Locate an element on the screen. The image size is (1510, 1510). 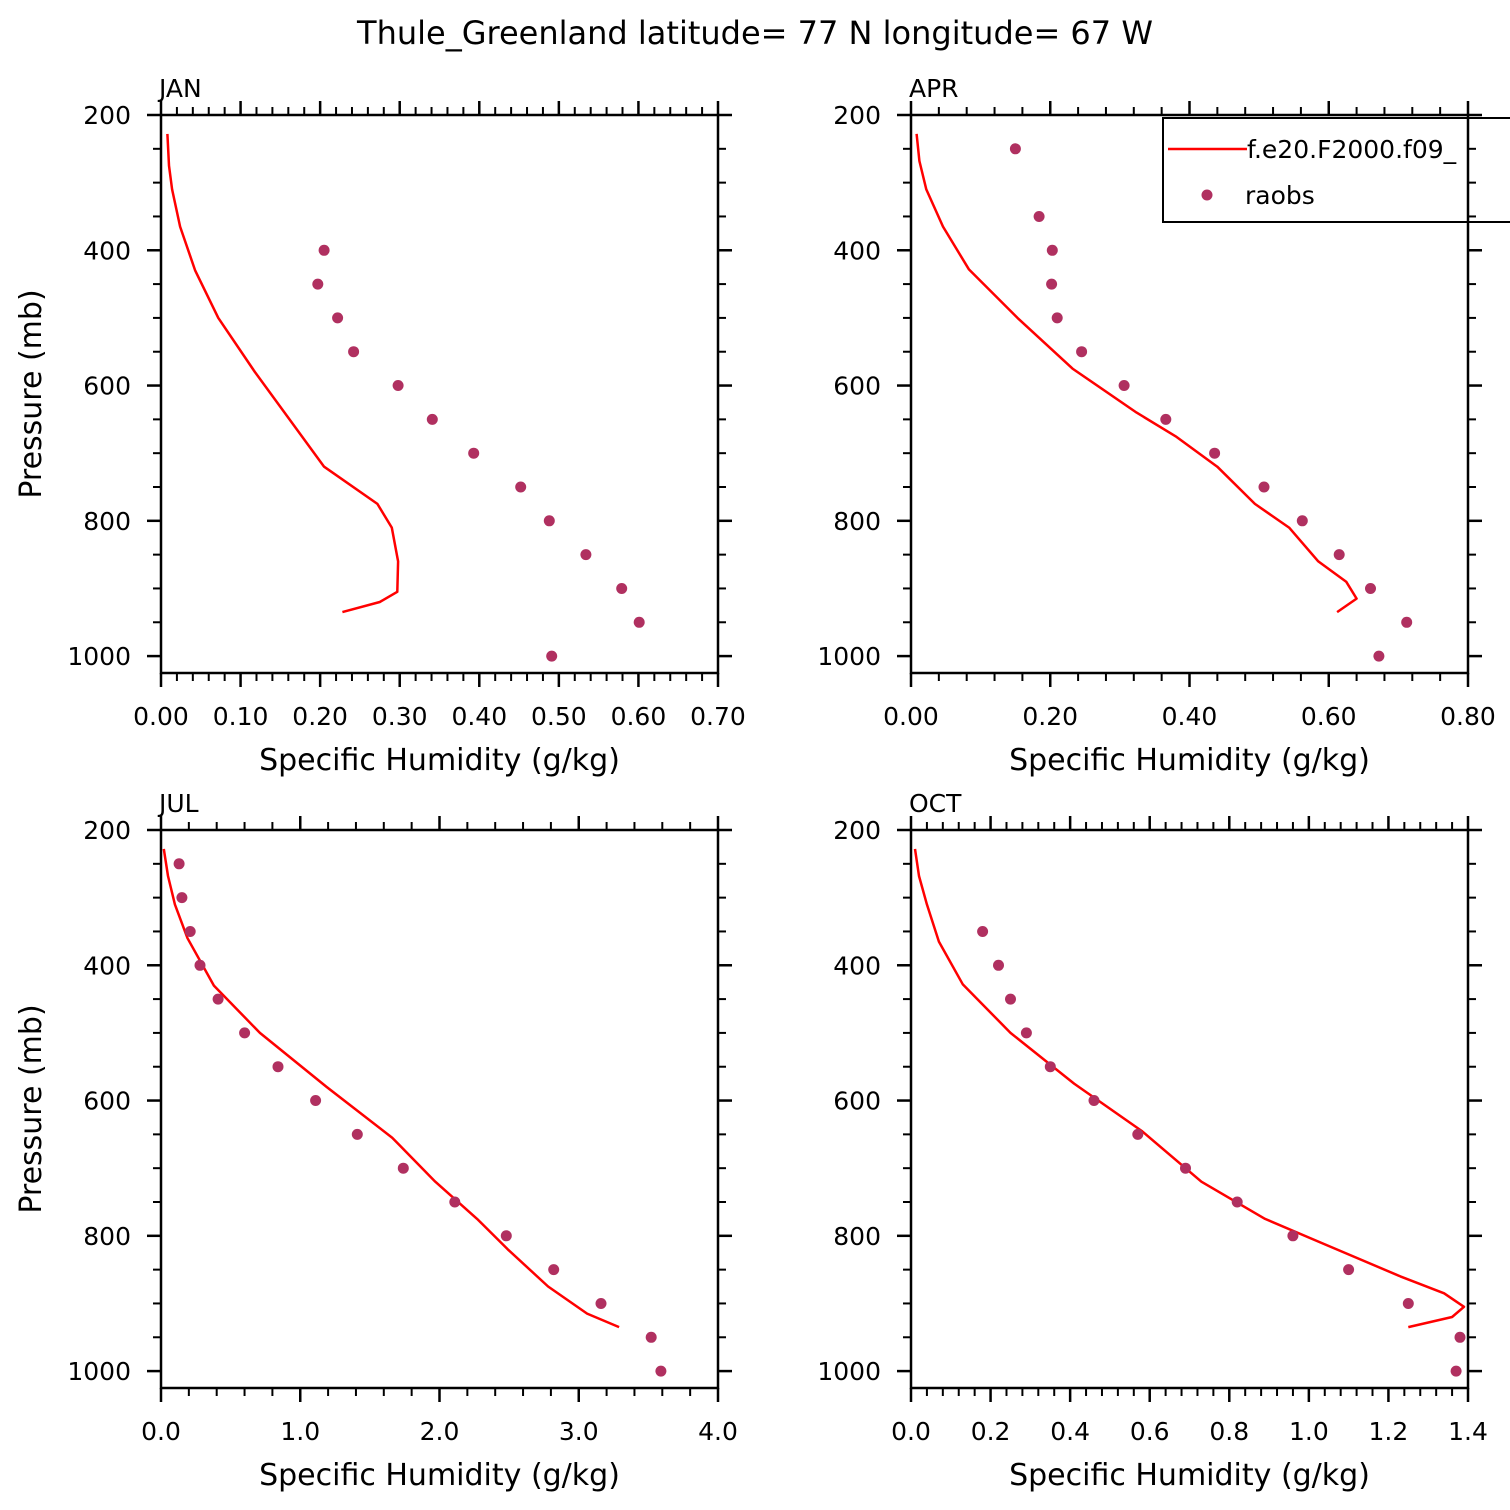
x-tick-label: 2.0 is located at coordinates (440, 1431).